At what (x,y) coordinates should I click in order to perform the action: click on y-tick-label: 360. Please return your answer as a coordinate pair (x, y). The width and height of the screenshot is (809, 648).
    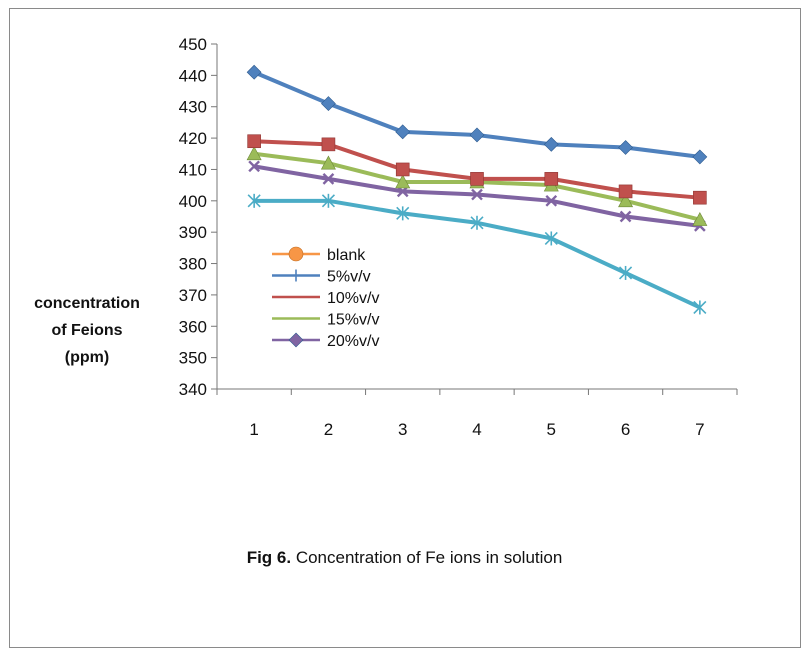
    Looking at the image, I should click on (193, 326).